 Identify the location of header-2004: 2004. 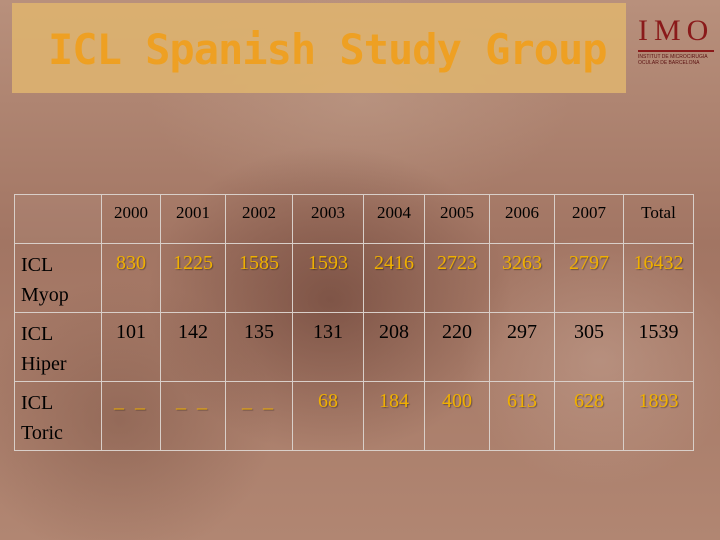
(394, 219).